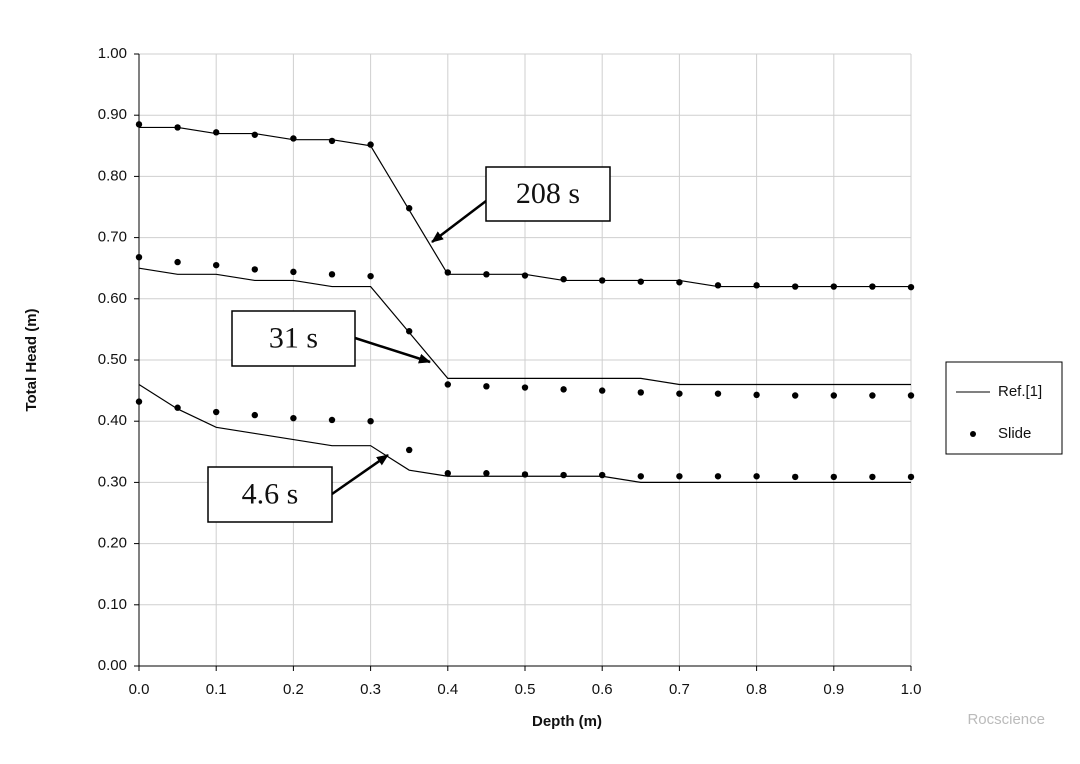 This screenshot has height=764, width=1080. I want to click on y-tick-label: 0.00, so click(112, 665).